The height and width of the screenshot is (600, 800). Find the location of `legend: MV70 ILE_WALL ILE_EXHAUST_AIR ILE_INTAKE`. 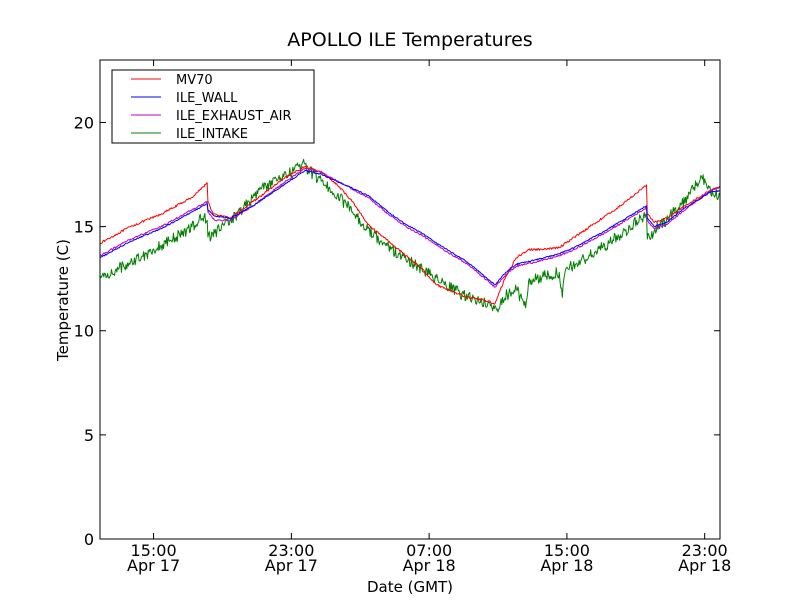

legend: MV70 ILE_WALL ILE_EXHAUST_AIR ILE_INTAKE is located at coordinates (213, 106).